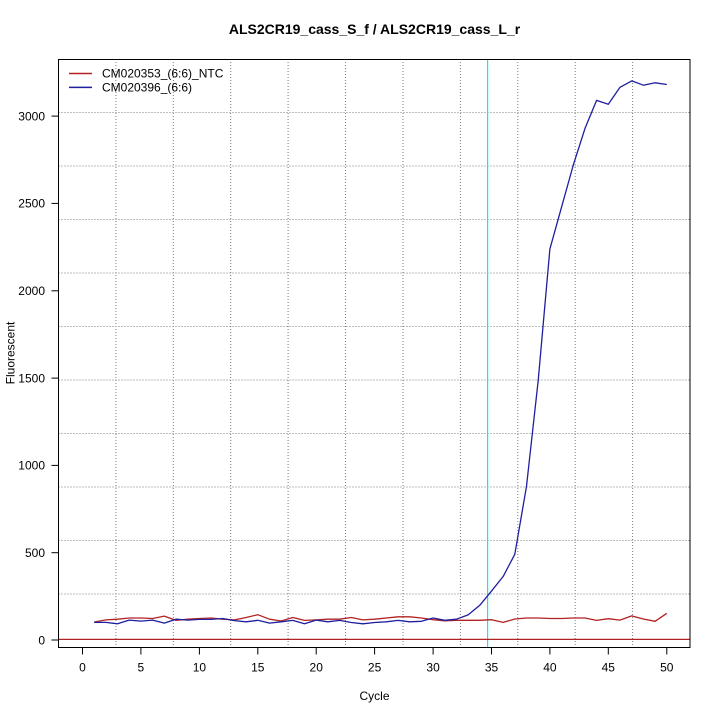 Image resolution: width=720 pixels, height=720 pixels. Describe the element at coordinates (317, 668) in the screenshot. I see `svg-text: 20` at that location.